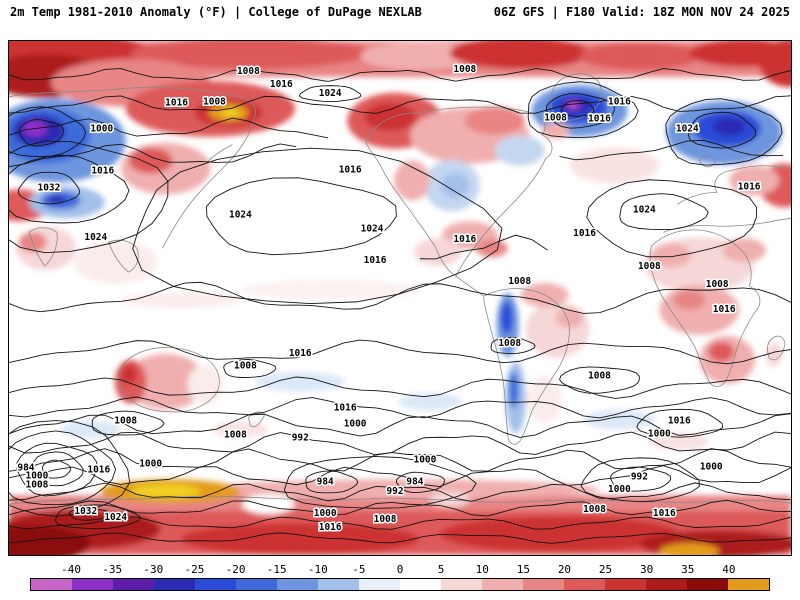 The width and height of the screenshot is (800, 600). What do you see at coordinates (605, 569) in the screenshot?
I see `colorbar-tick-label: 25` at bounding box center [605, 569].